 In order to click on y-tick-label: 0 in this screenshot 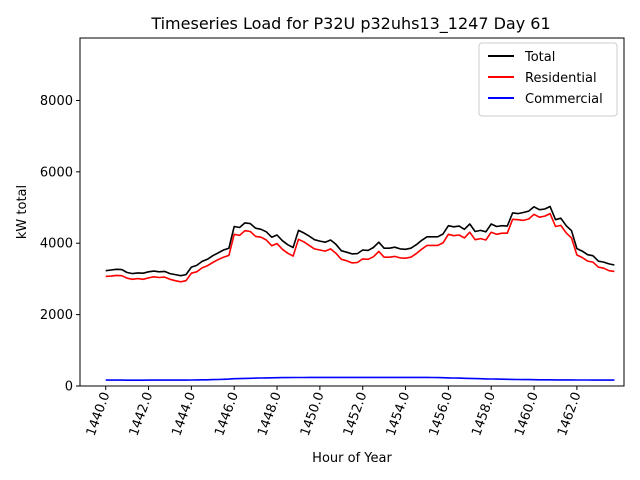, I will do `click(69, 387)`.